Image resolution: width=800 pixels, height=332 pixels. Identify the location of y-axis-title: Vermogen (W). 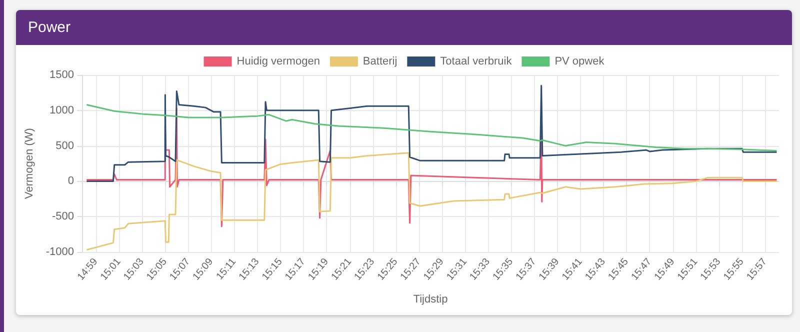
(30, 163).